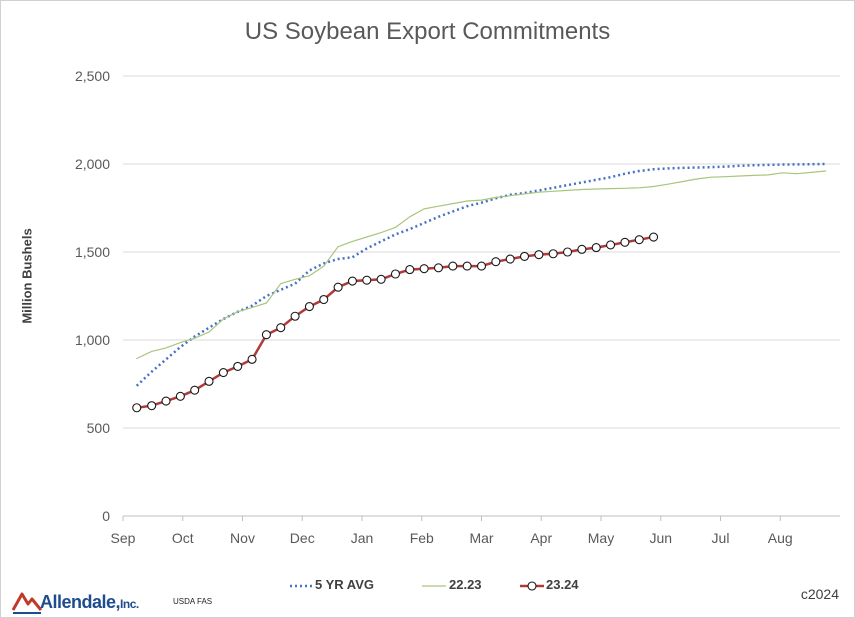 The image size is (855, 618). I want to click on legend-label-22-23: 22.23, so click(465, 584).